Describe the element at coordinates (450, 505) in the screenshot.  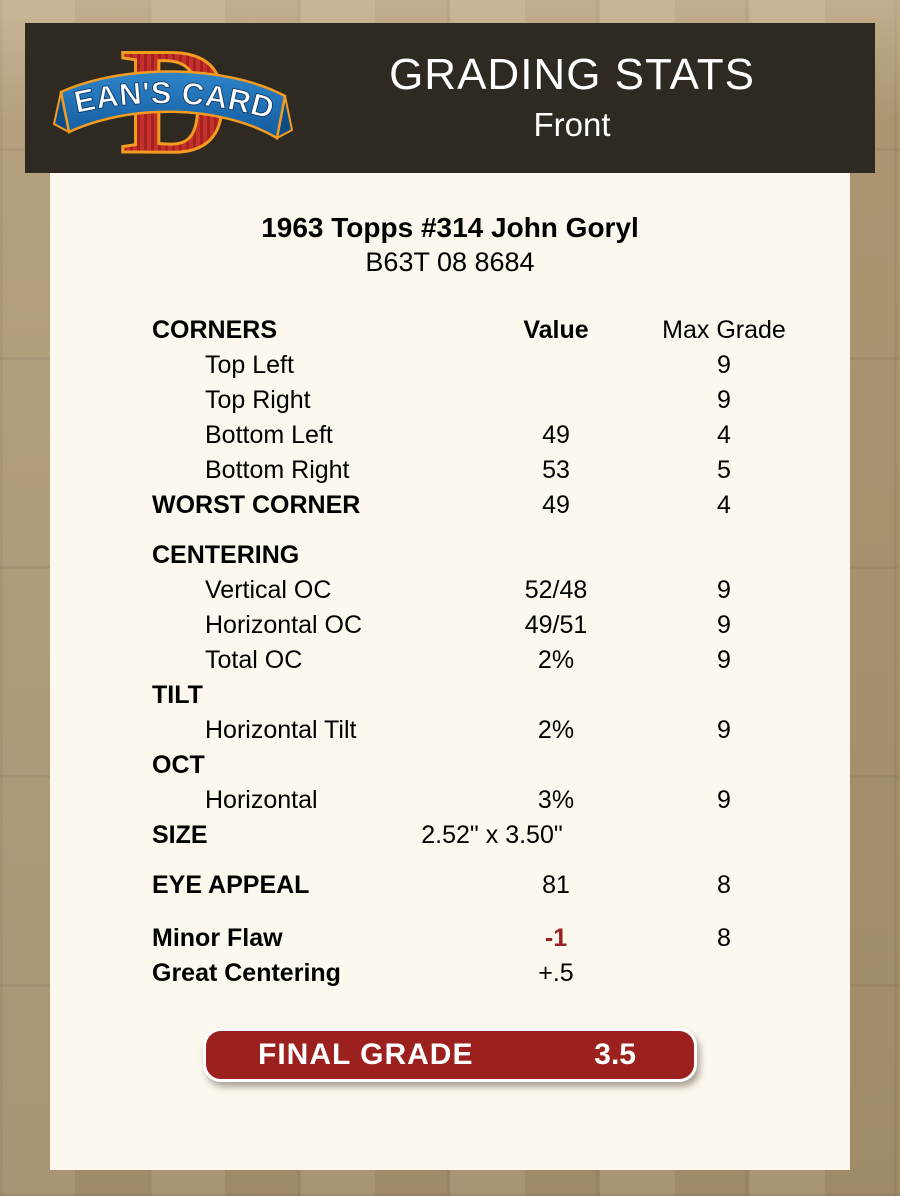
I see `row-worst-corner: WORST CORNER 49 4` at that location.